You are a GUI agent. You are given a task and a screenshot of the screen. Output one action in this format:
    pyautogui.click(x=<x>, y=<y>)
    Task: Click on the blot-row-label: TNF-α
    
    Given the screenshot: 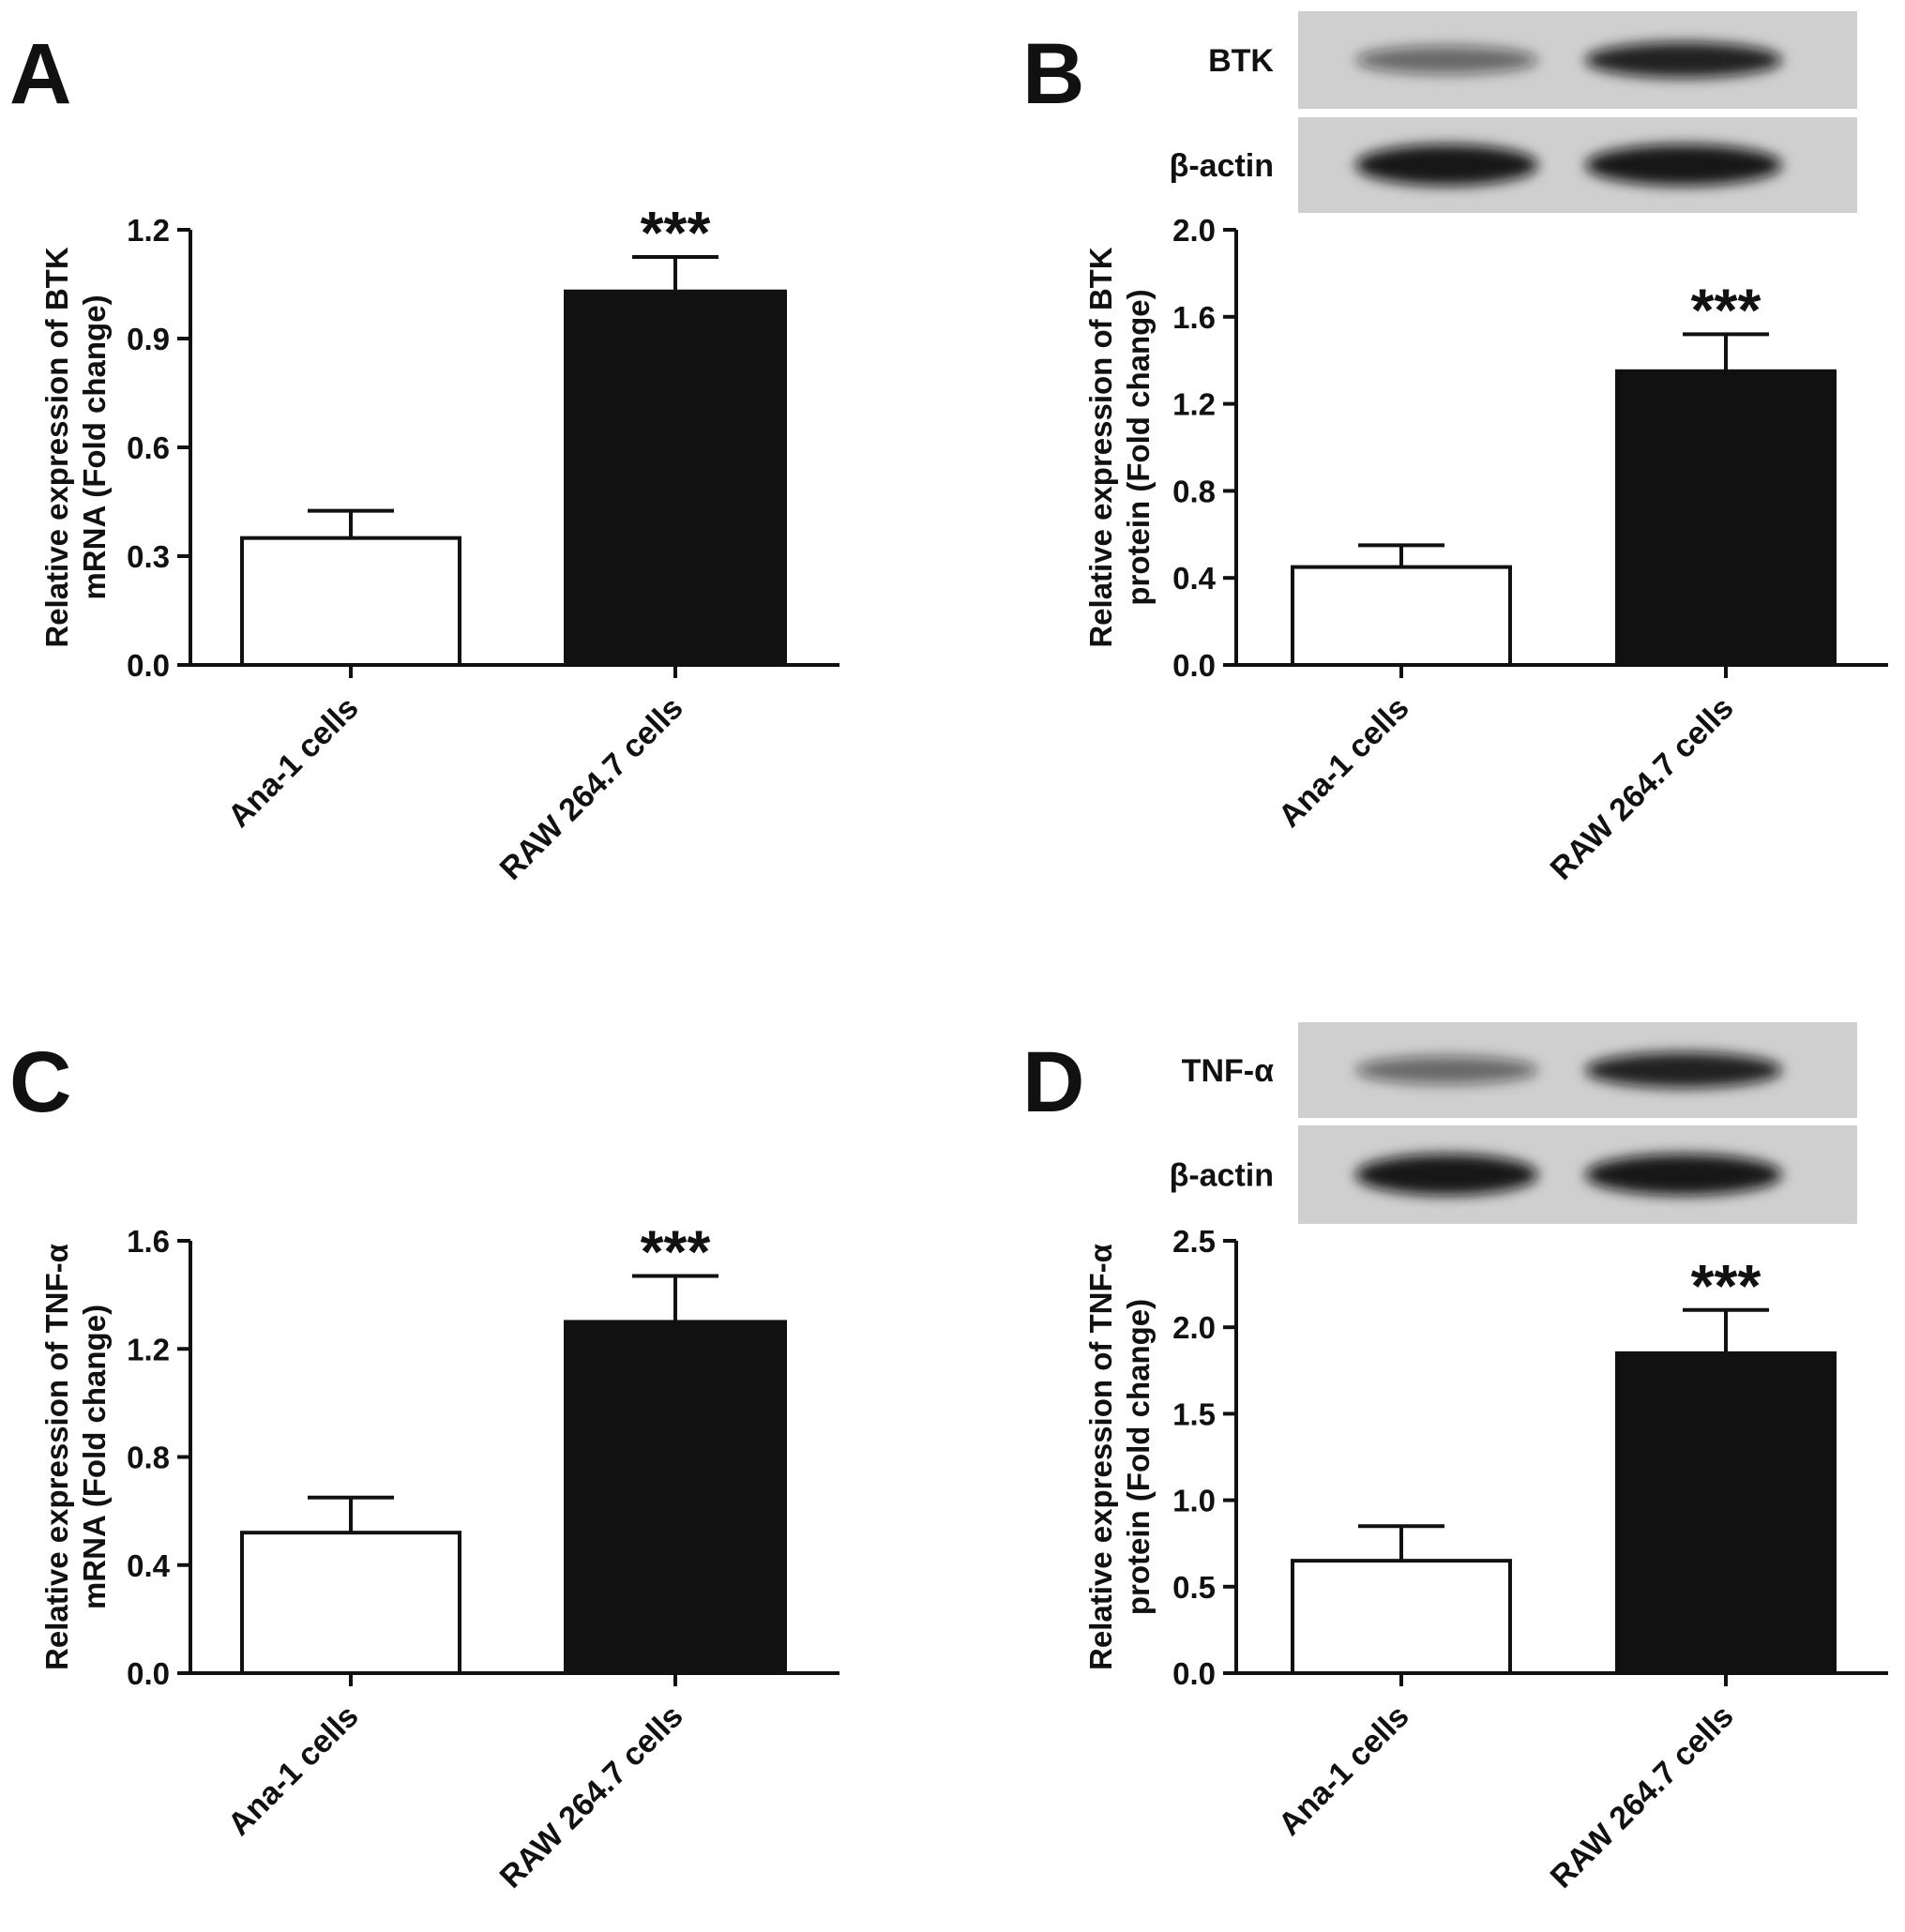 What is the action you would take?
    pyautogui.click(x=1228, y=1071)
    